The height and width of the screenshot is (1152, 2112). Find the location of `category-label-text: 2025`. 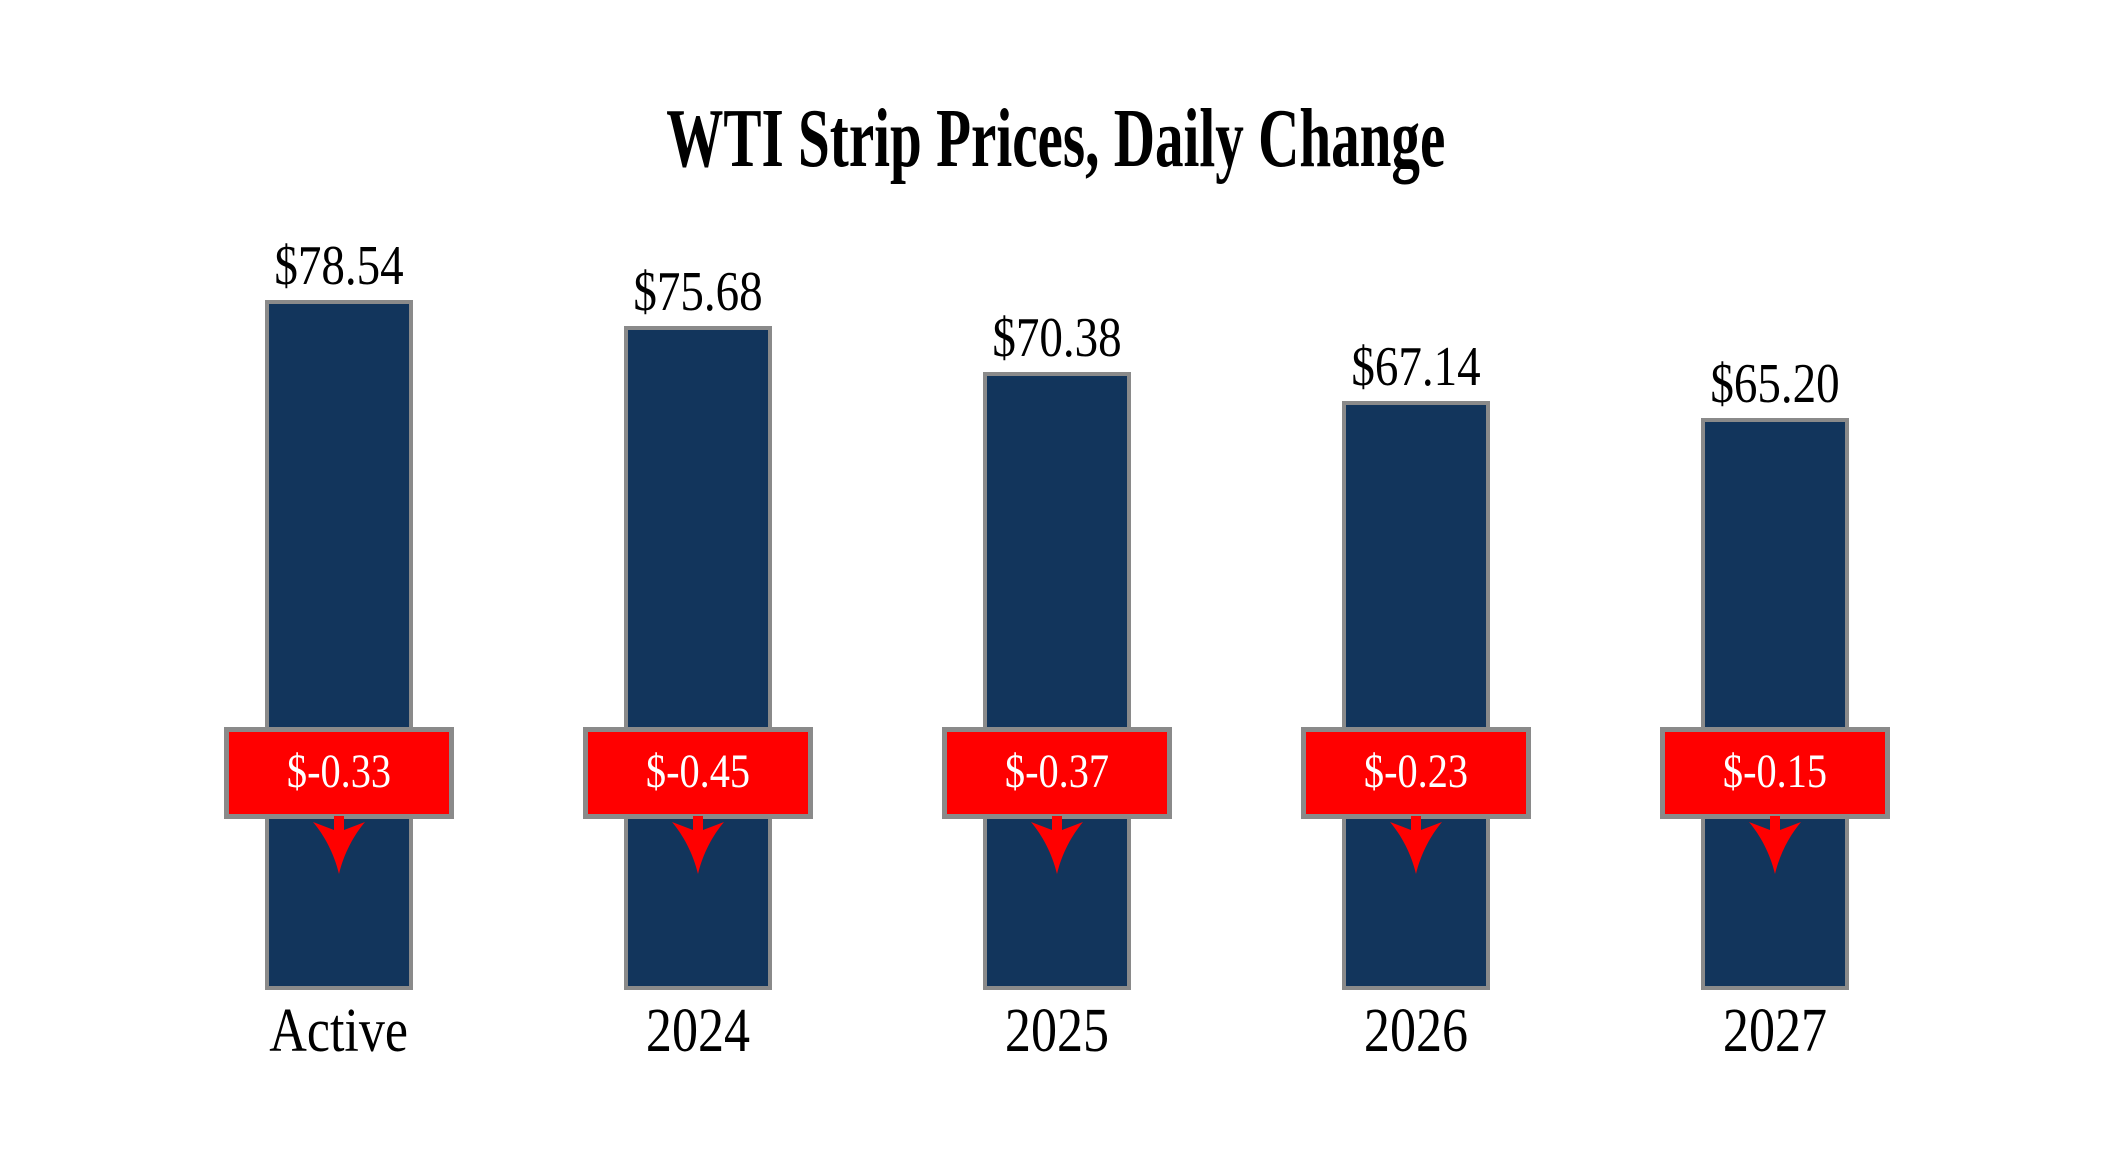

category-label-text: 2025 is located at coordinates (1057, 1031).